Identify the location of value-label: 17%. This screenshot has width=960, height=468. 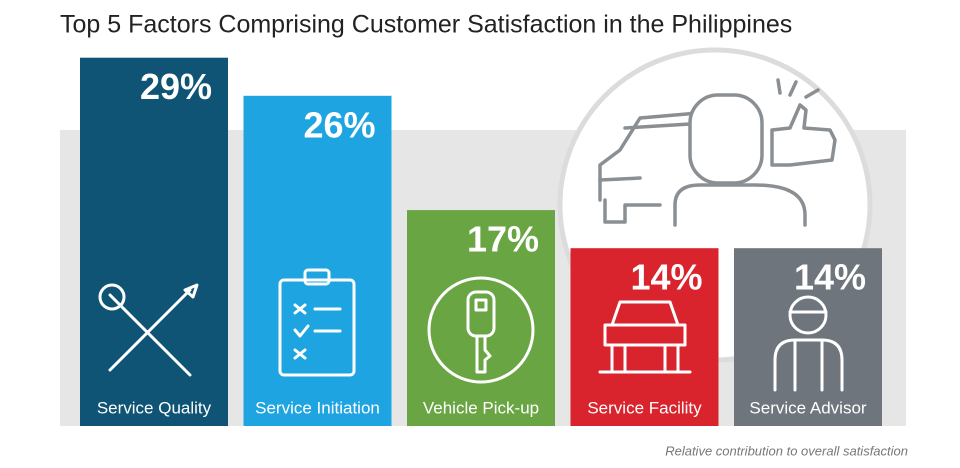
(503, 239).